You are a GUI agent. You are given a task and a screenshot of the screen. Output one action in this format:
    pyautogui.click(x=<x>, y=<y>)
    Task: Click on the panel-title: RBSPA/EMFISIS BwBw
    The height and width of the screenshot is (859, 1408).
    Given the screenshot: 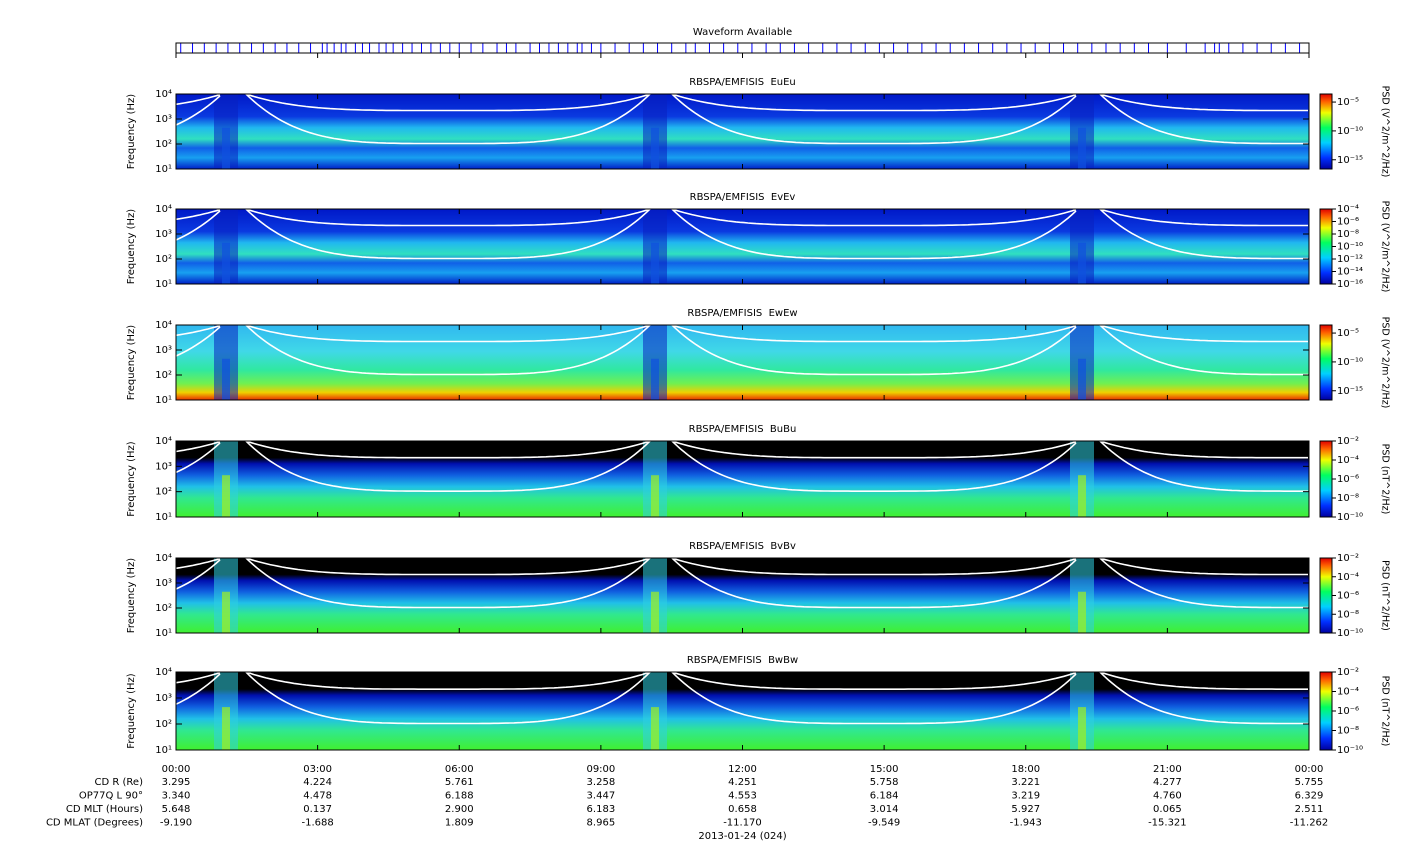 What is the action you would take?
    pyautogui.click(x=742, y=660)
    